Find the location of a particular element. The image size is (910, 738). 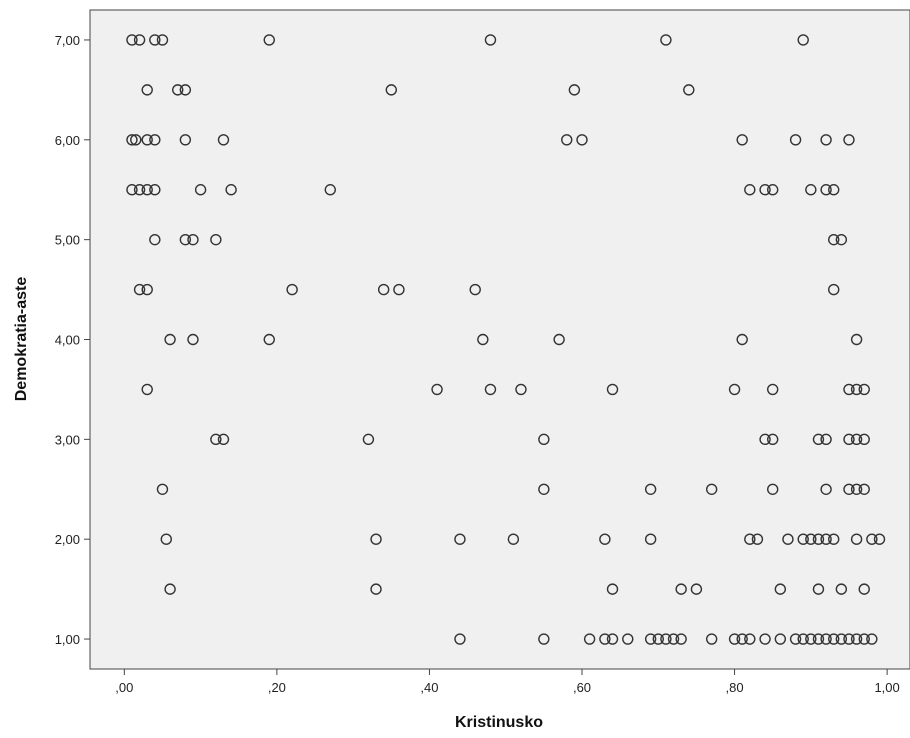

x-axis: ,00 ,20 ,40 ,60 ,80 1,00 is located at coordinates (507, 682).